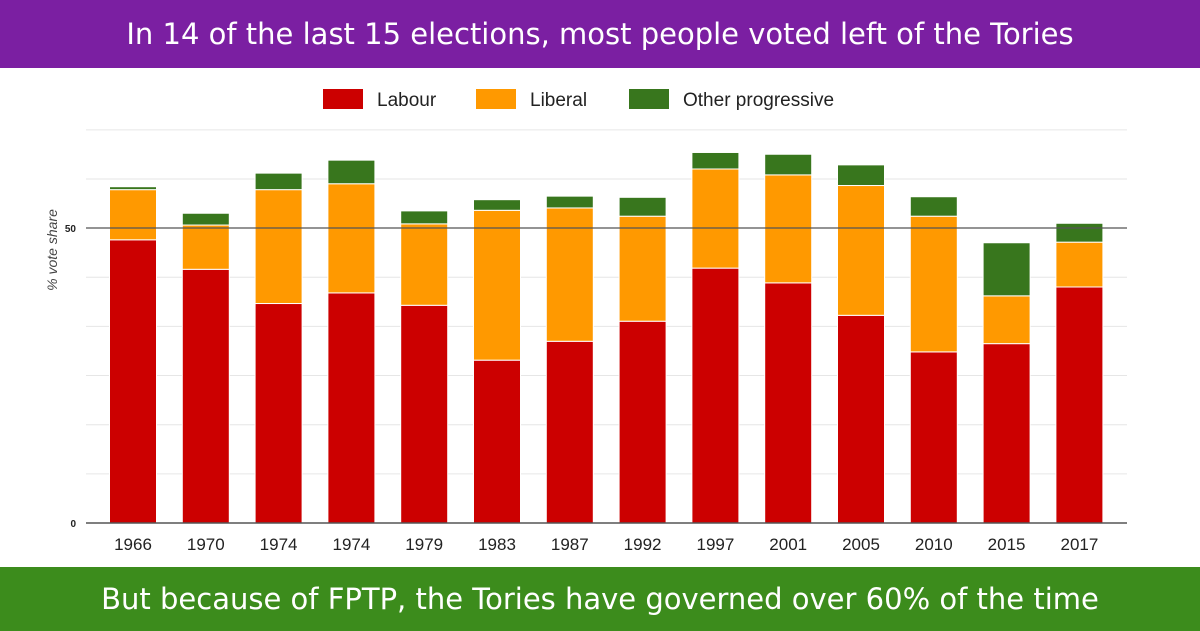 This screenshot has width=1200, height=631. What do you see at coordinates (343, 99) in the screenshot?
I see `legend-swatch-labour` at bounding box center [343, 99].